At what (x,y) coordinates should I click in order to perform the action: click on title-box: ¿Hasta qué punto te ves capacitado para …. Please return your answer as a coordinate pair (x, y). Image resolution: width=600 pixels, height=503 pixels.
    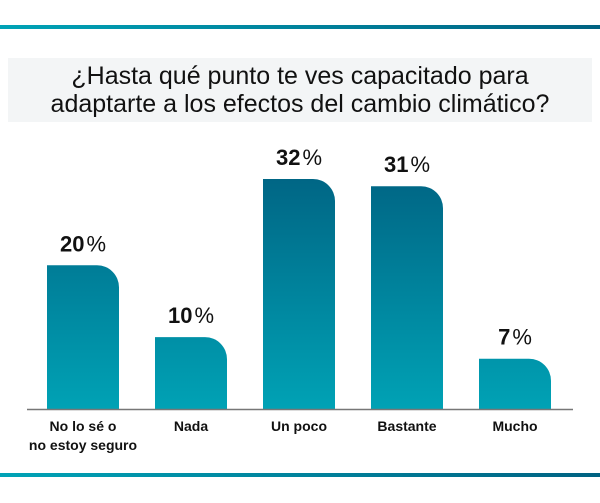
    Looking at the image, I should click on (300, 90).